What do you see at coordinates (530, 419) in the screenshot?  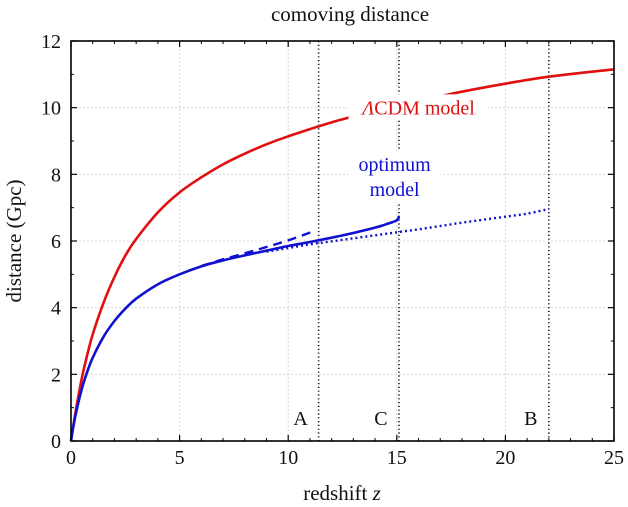 I see `vline-label-B: B` at bounding box center [530, 419].